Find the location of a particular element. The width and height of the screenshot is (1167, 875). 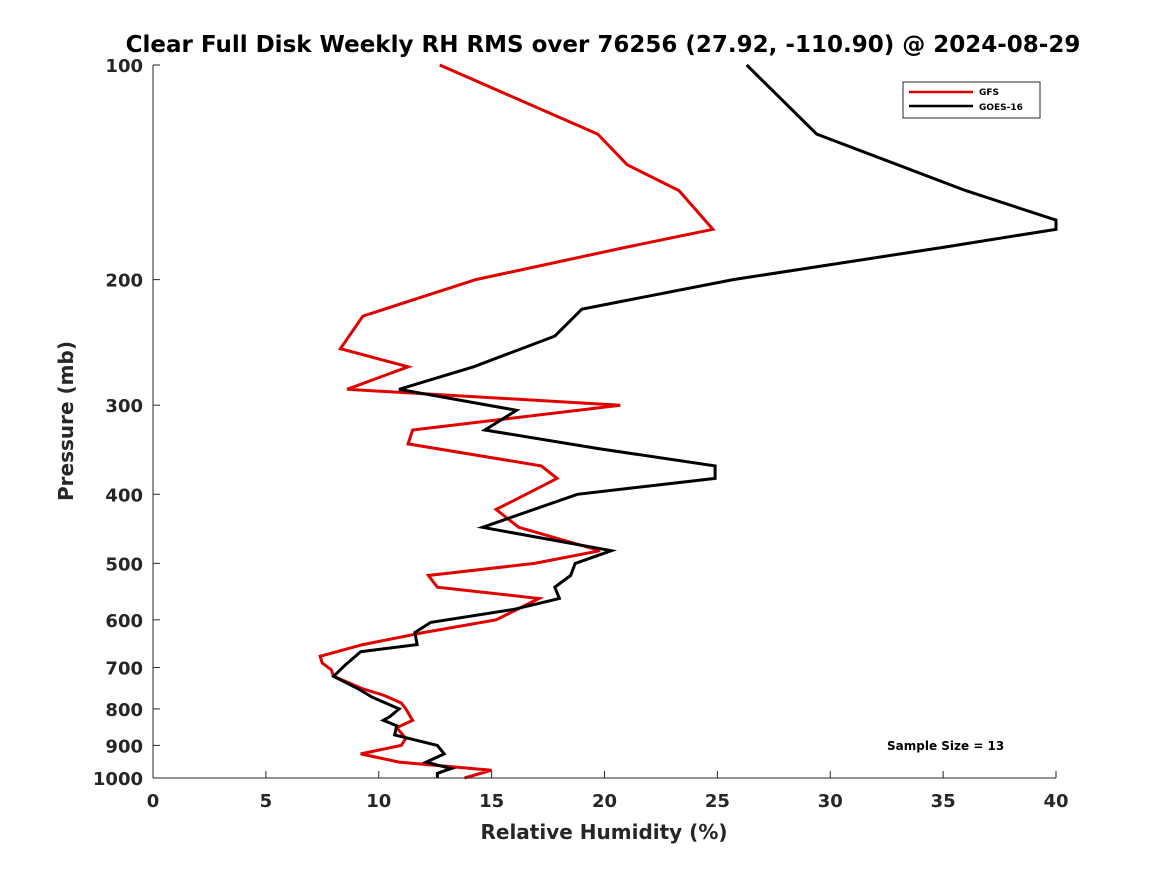

legend-box is located at coordinates (971, 100).